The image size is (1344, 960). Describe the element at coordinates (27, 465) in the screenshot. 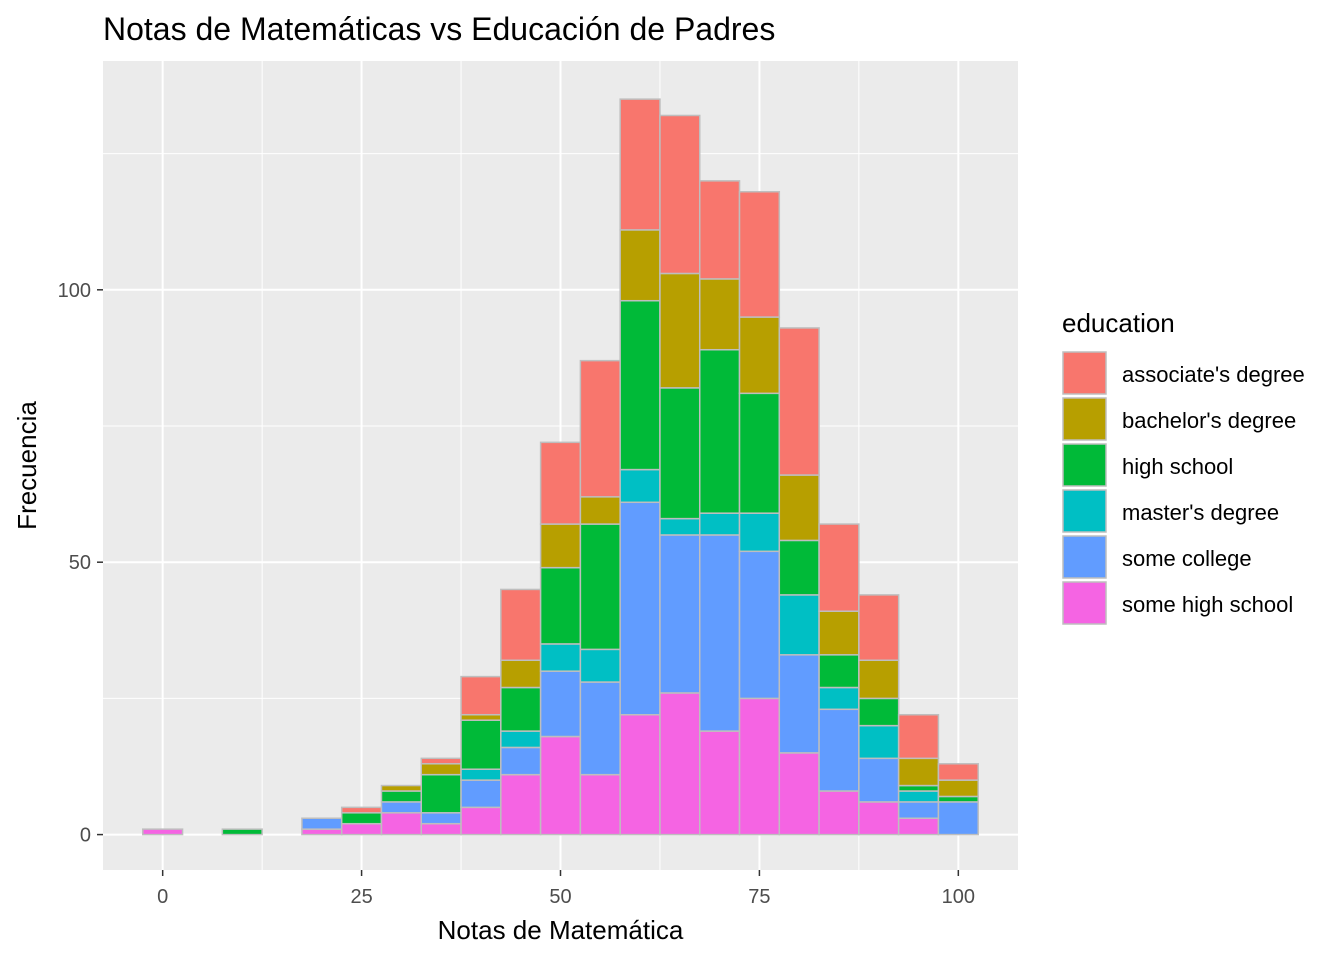

I see `y-axis-title: Frecuencia` at that location.